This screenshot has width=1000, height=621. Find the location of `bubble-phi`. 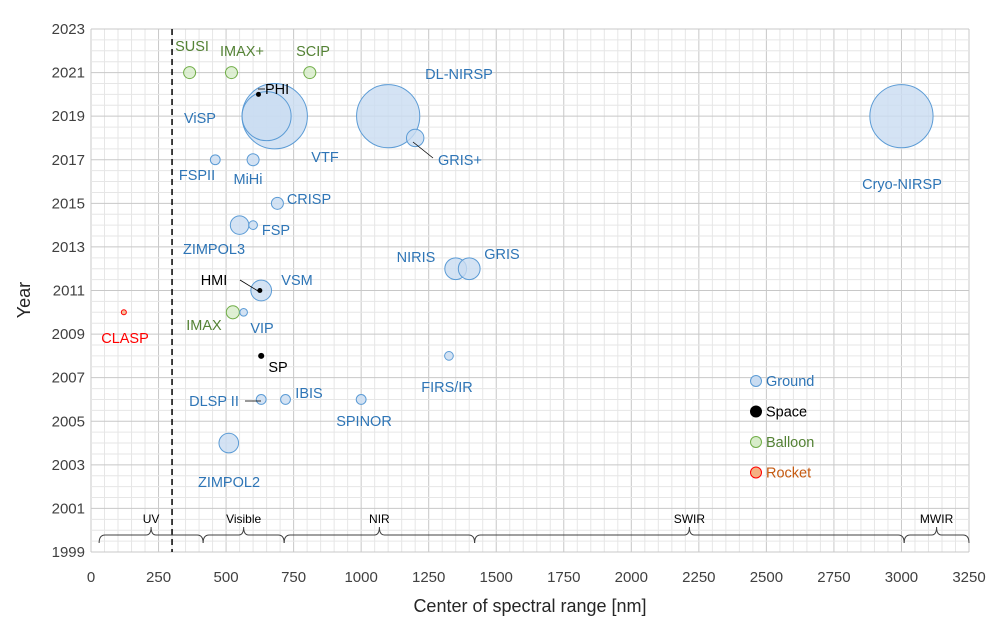

bubble-phi is located at coordinates (258, 94).